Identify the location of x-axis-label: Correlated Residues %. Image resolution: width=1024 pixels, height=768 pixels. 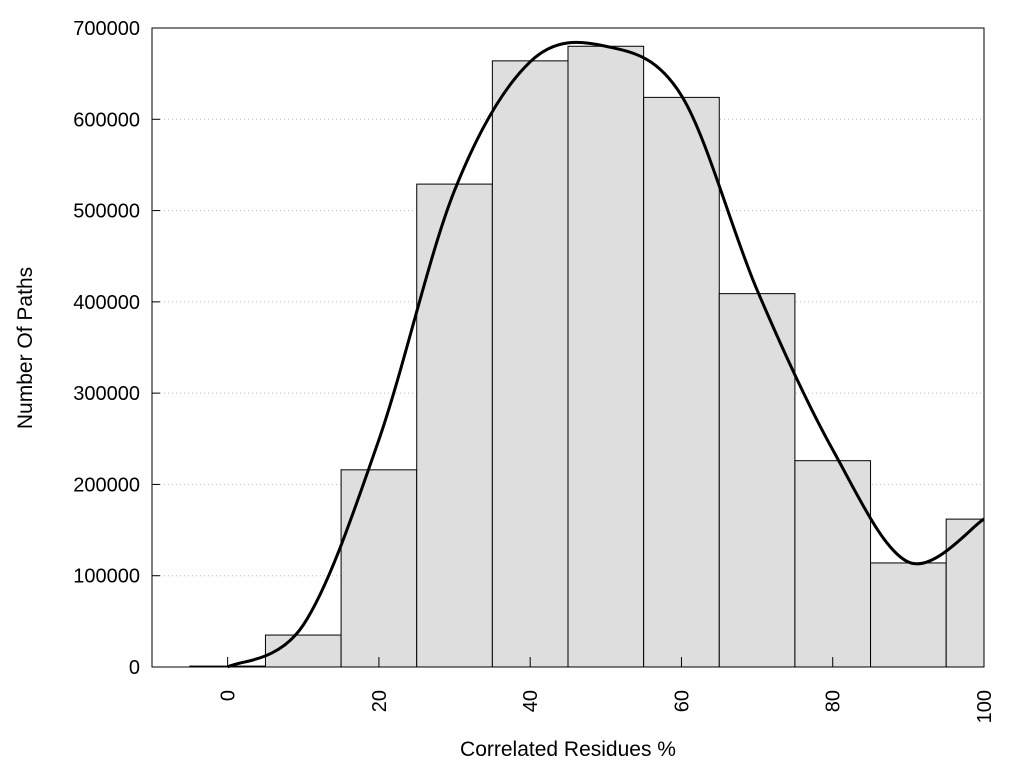
(568, 749).